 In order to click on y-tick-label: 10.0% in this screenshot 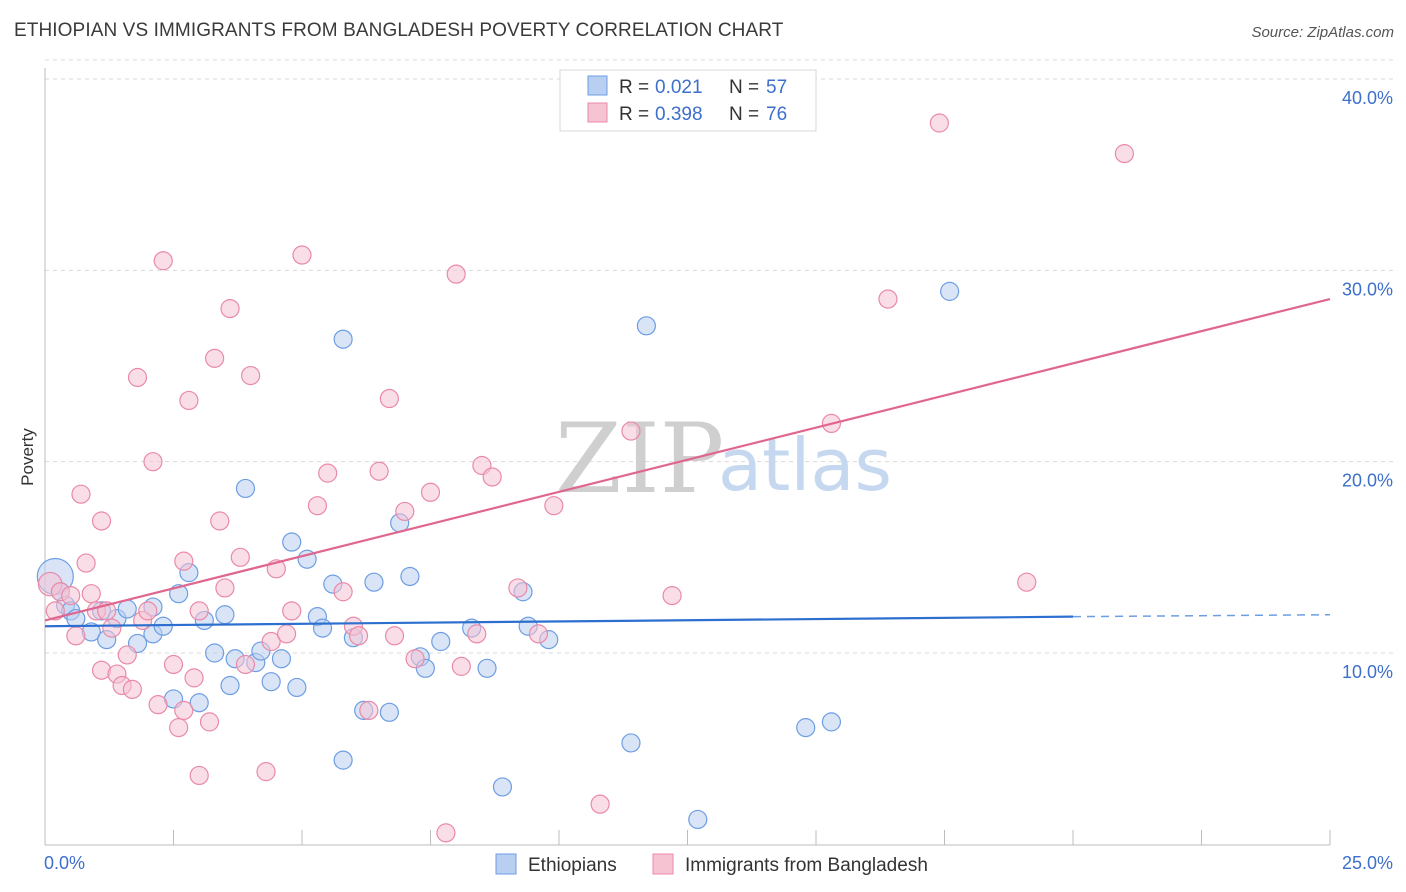, I will do `click(1367, 672)`.